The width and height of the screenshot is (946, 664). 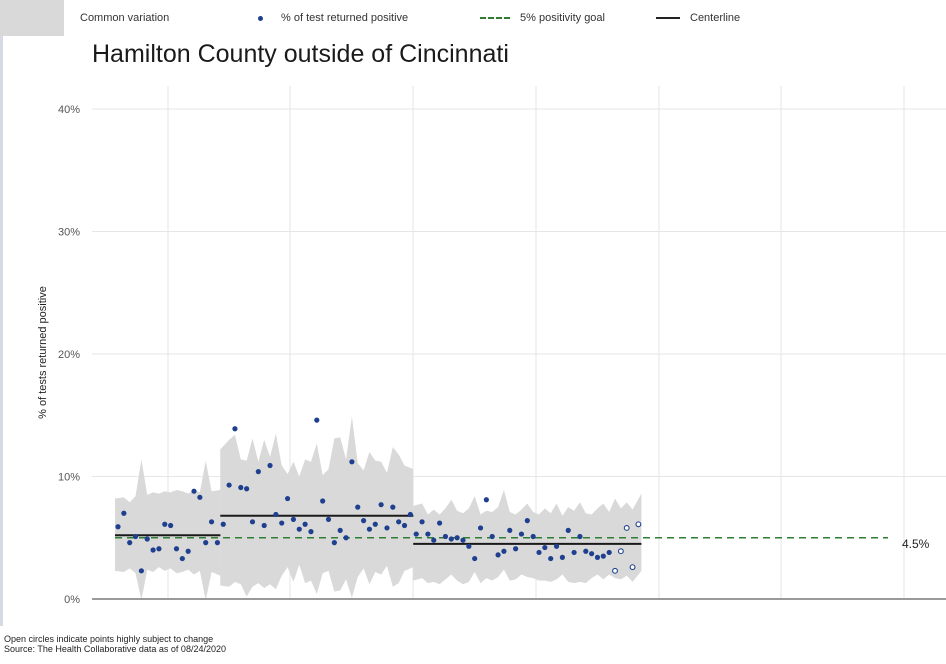 I want to click on y-tick-label: 0%, so click(x=72, y=600).